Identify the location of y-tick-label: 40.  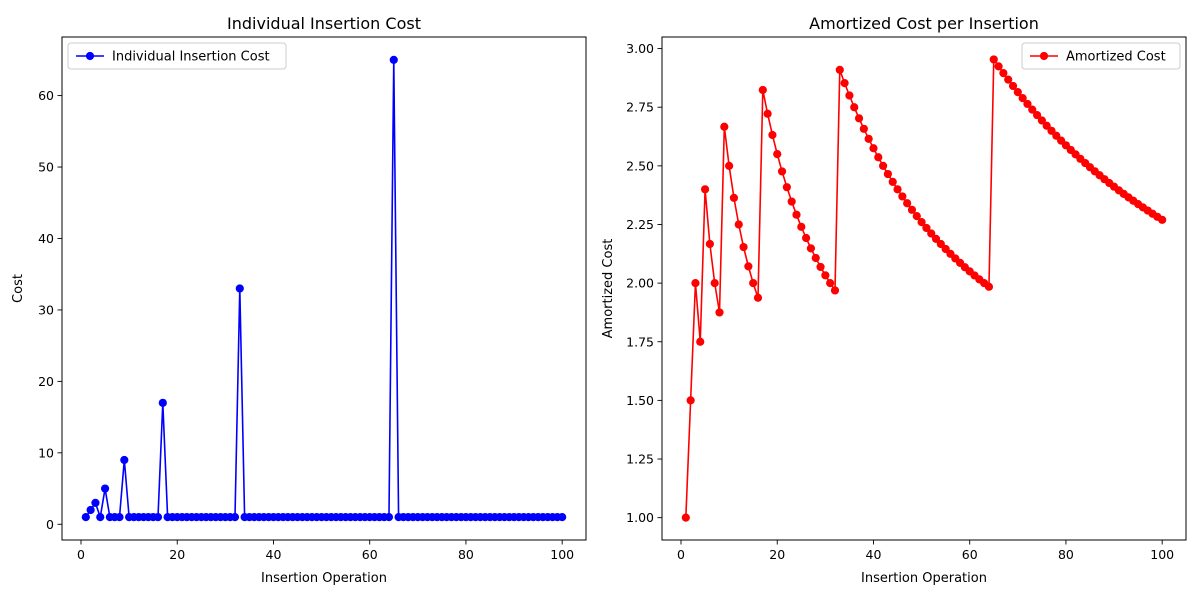
(46, 238).